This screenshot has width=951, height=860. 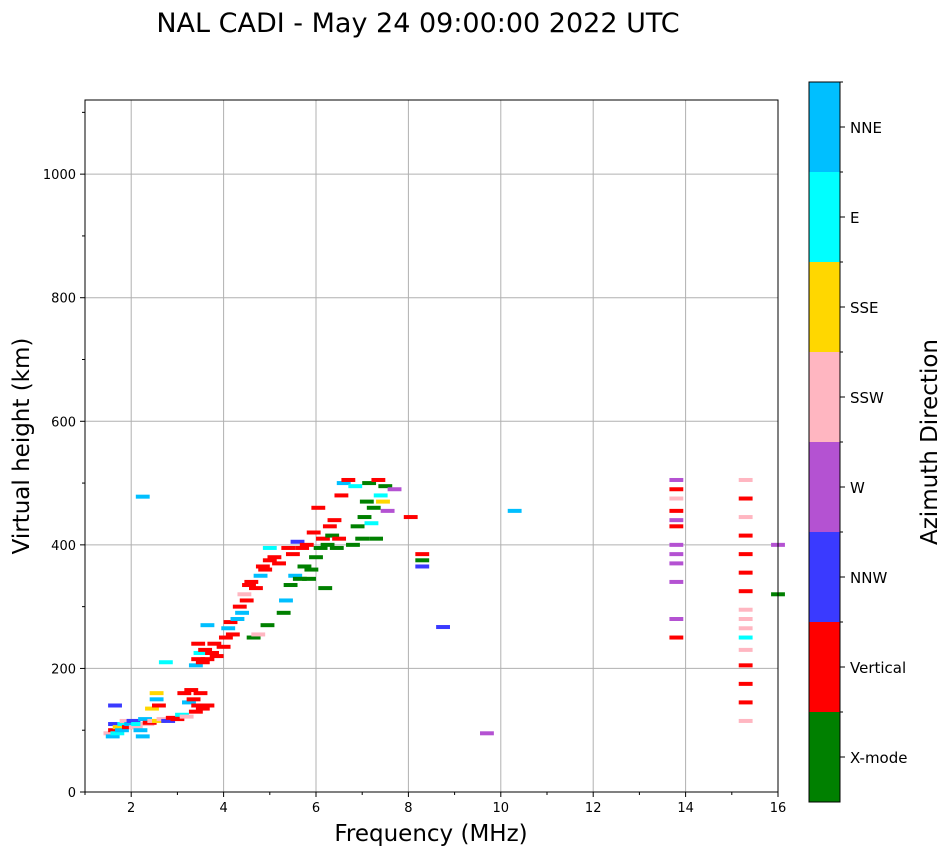 I want to click on x-tick-label: 6, so click(x=316, y=808).